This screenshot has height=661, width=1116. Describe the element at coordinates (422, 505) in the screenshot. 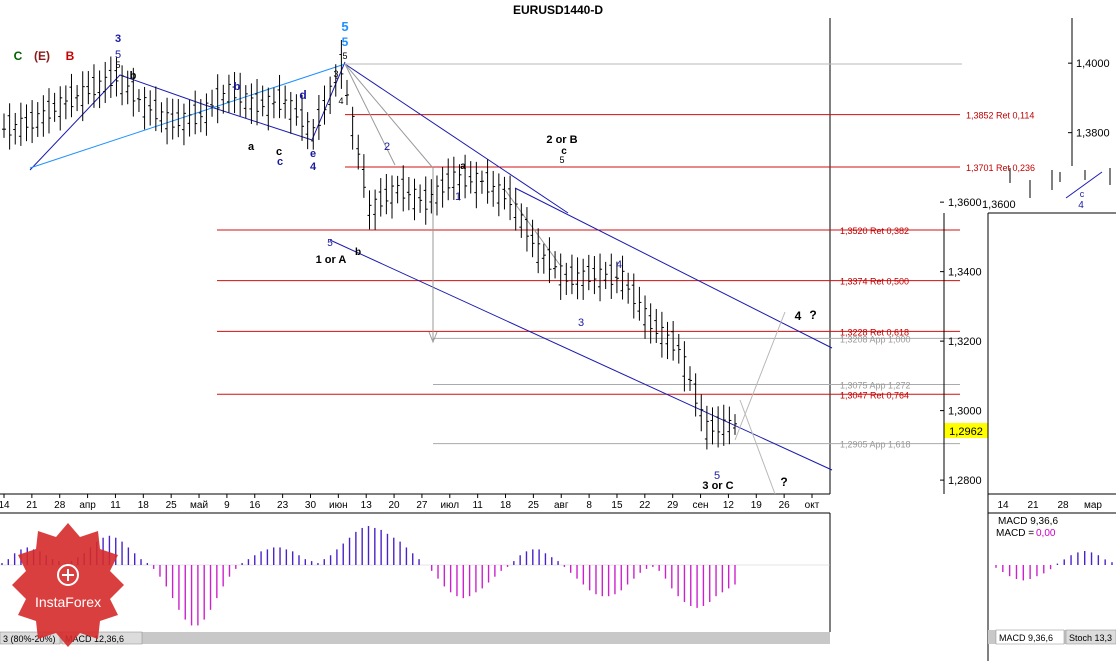

I see `x-tick-label: 27` at that location.